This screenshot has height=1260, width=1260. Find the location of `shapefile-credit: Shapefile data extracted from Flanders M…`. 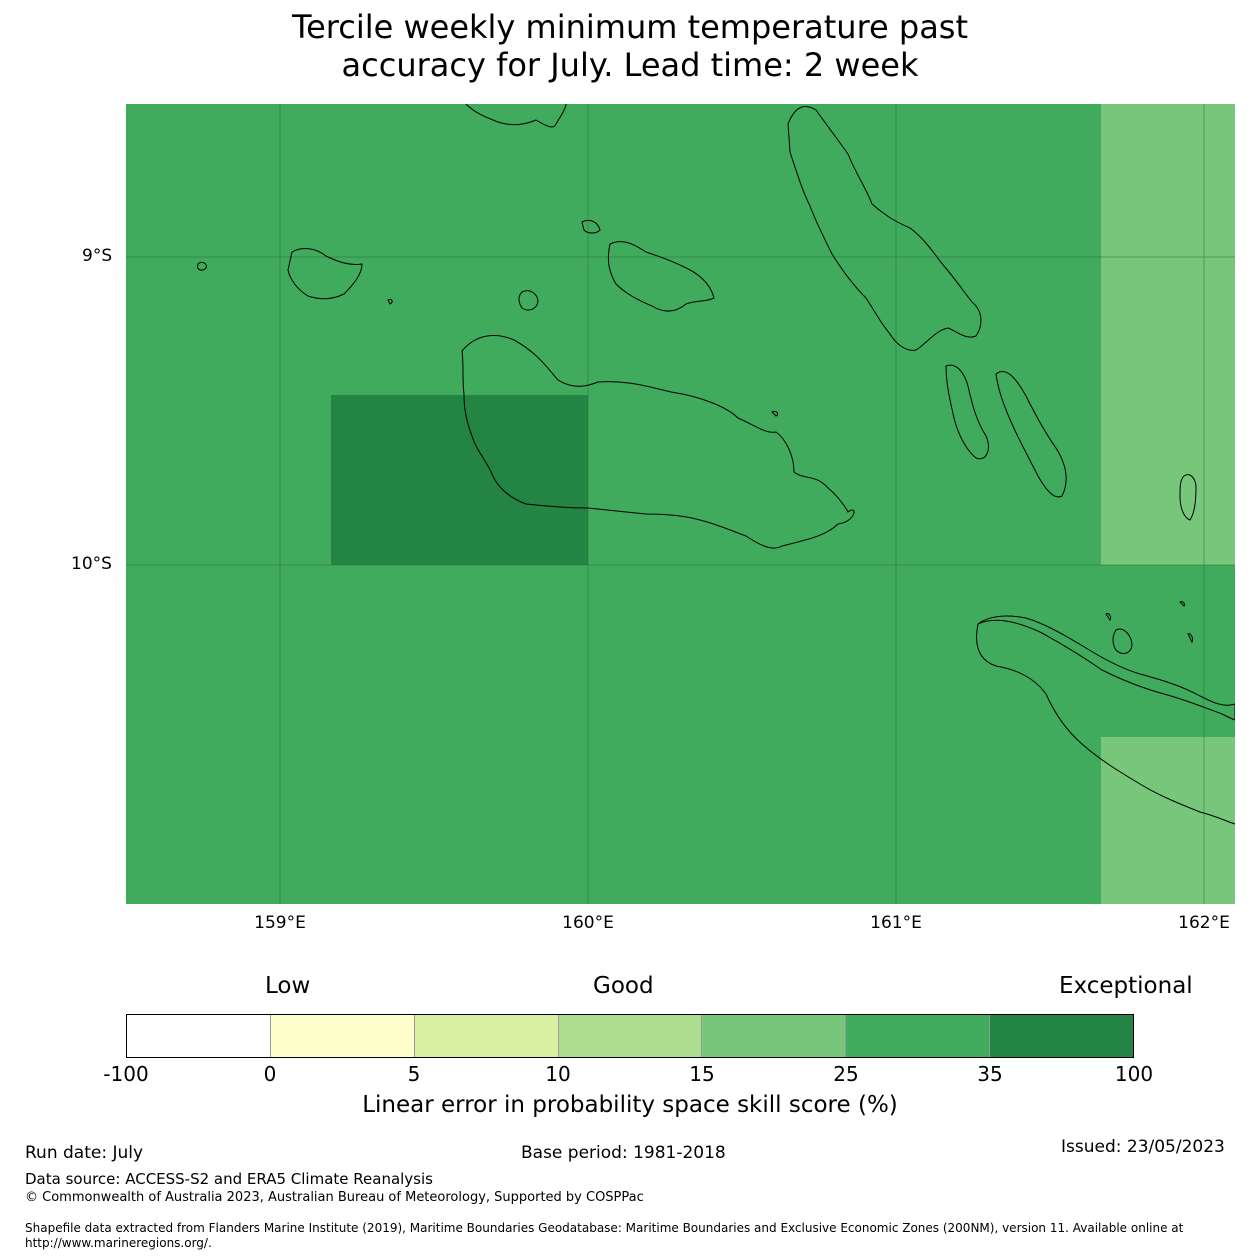

shapefile-credit: Shapefile data extracted from Flanders M… is located at coordinates (604, 1228).